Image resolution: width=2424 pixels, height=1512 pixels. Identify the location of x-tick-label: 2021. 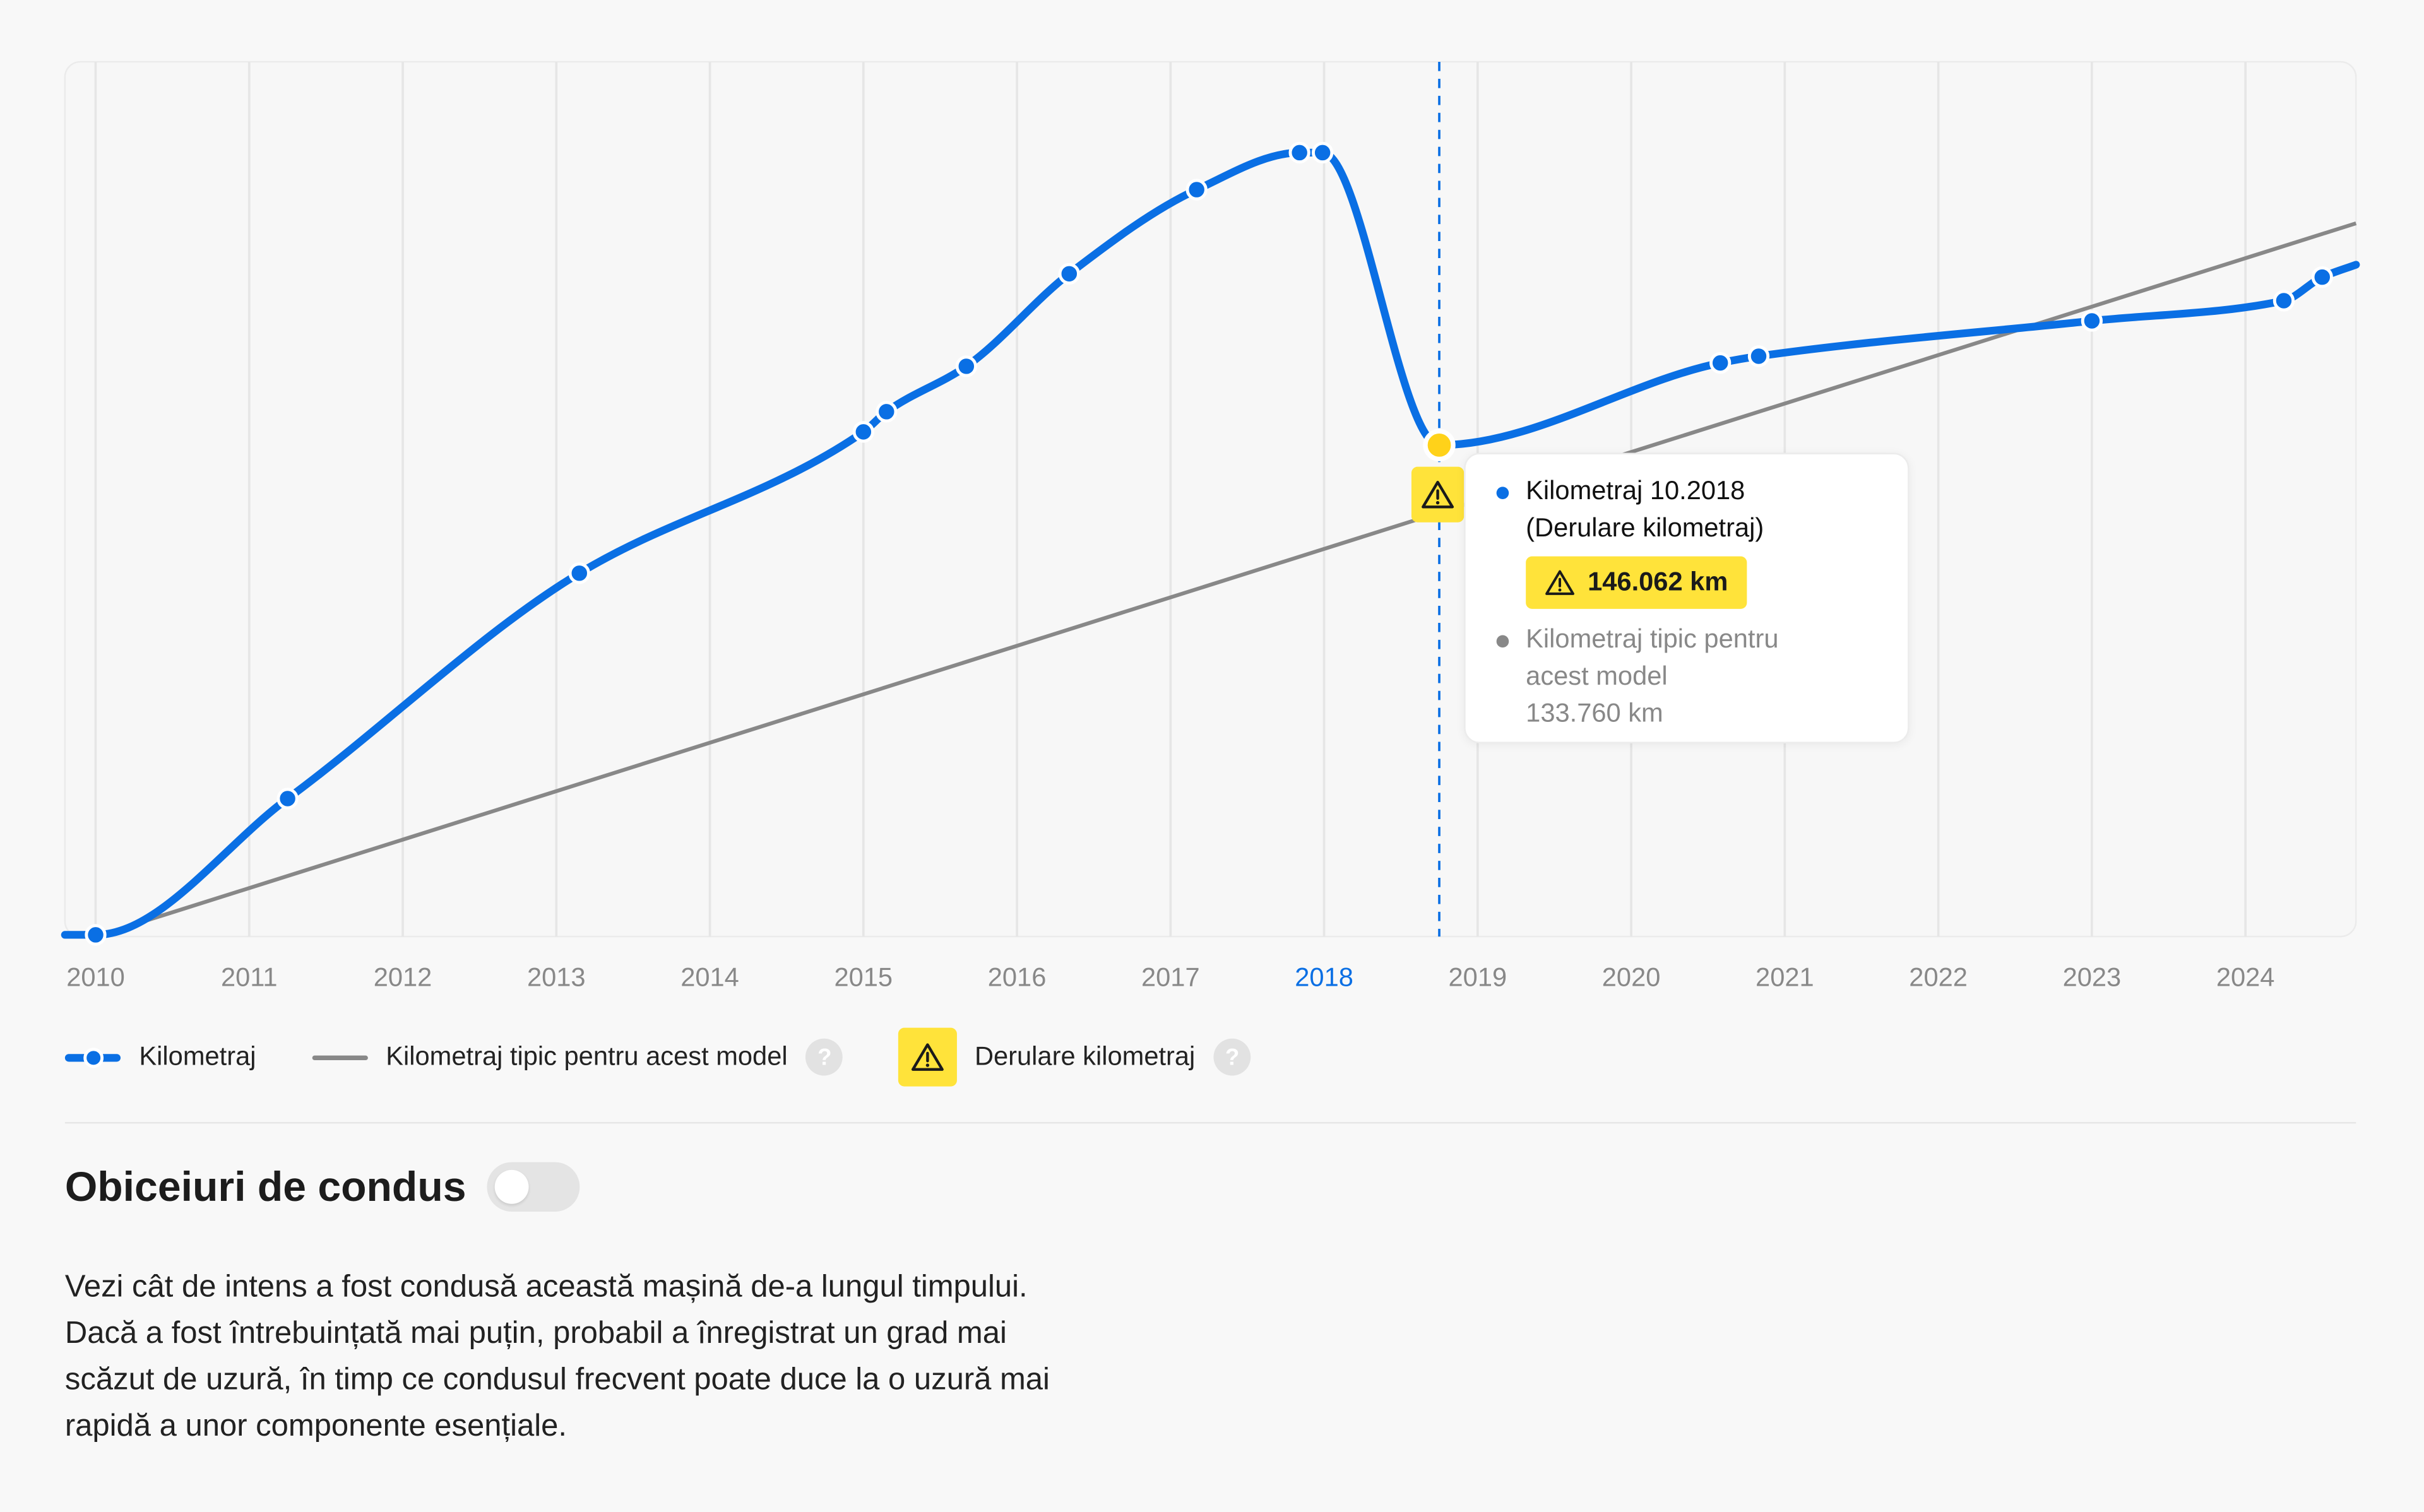
(1785, 977).